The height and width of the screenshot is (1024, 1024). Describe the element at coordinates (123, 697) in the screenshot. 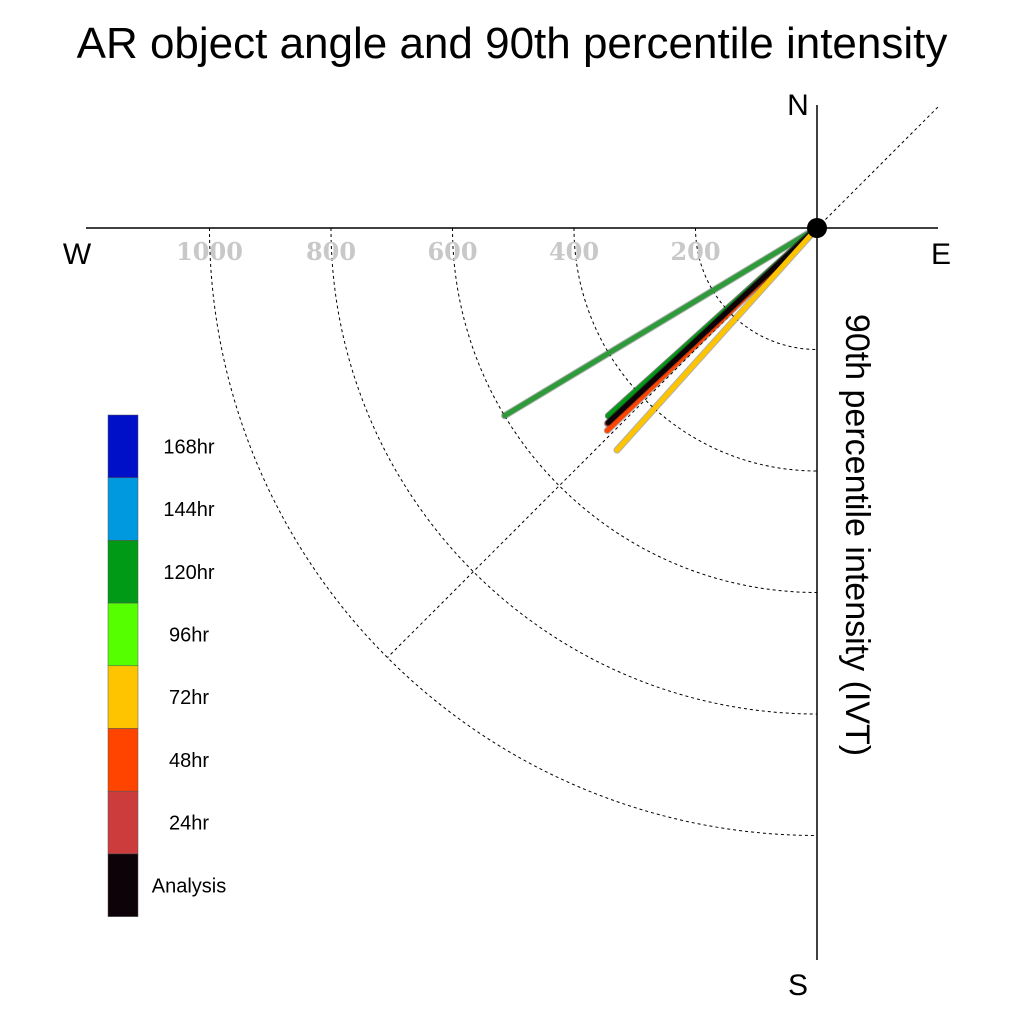

I see `legend-swatch-72hr` at that location.